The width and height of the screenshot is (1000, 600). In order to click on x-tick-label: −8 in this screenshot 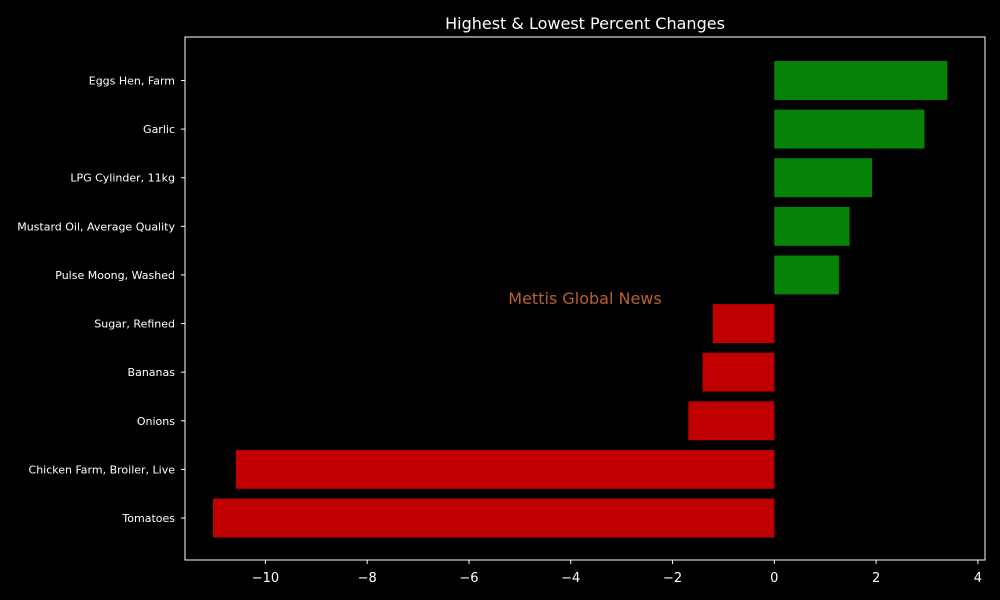, I will do `click(367, 578)`.